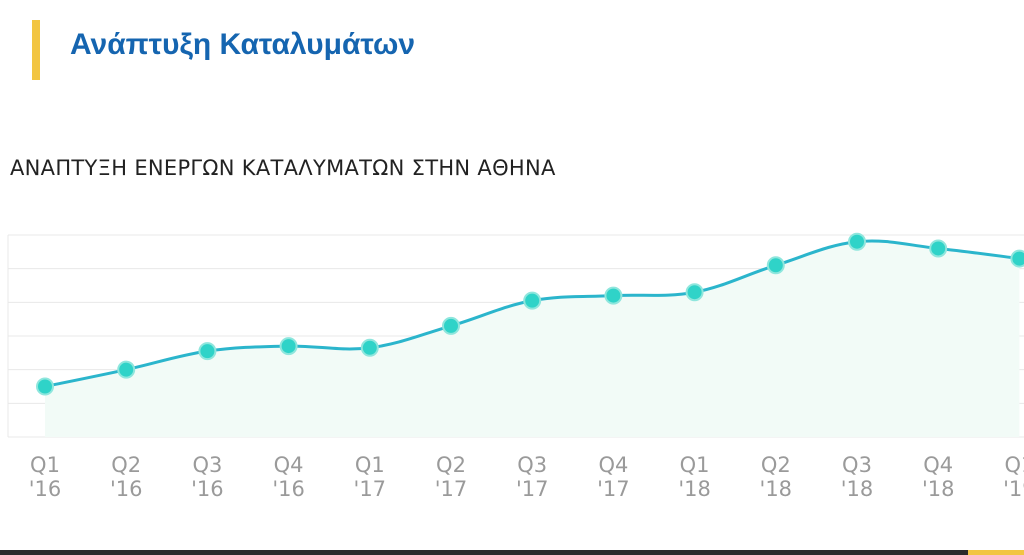 The width and height of the screenshot is (1024, 555). I want to click on page-title: Ανάπτυξη Καταλυμάτων, so click(242, 44).